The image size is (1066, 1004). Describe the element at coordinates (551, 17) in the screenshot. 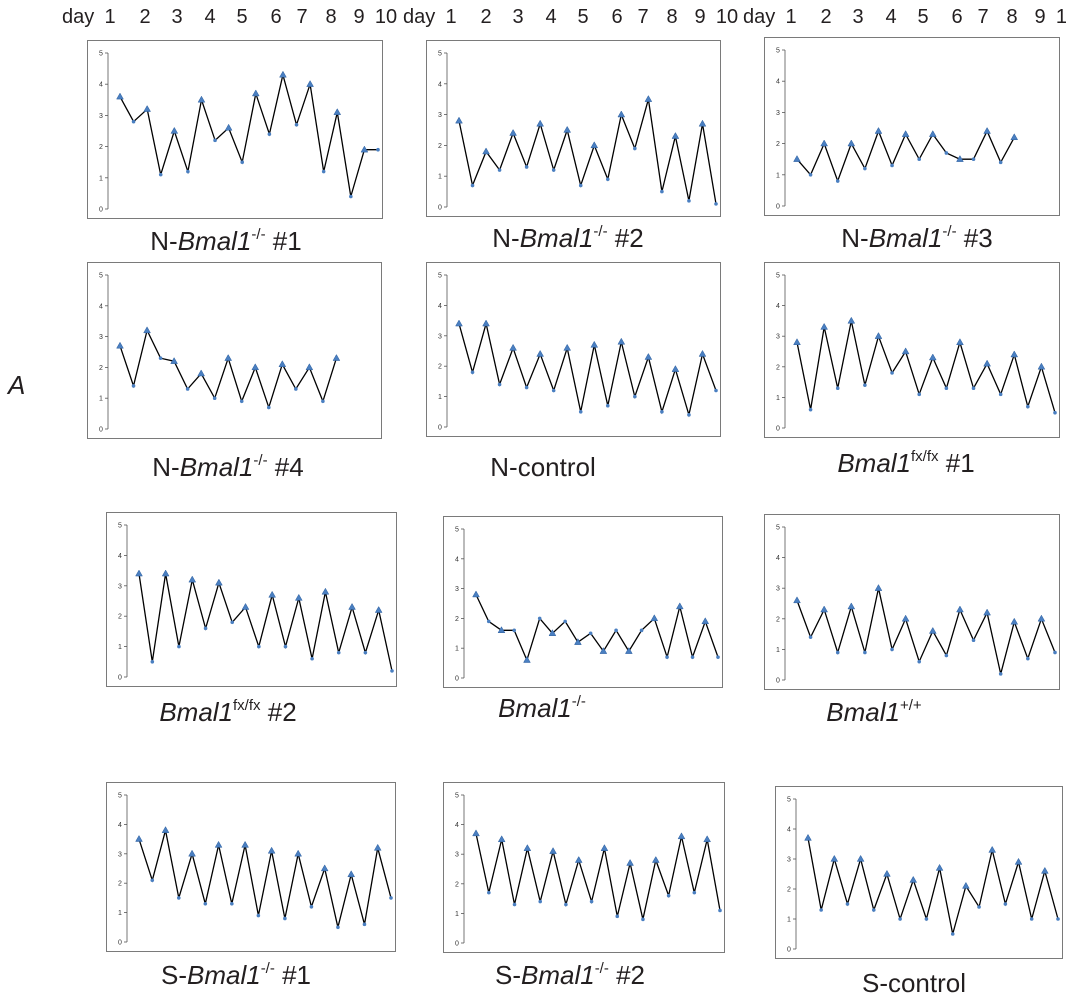

I see `day-number: 4` at that location.